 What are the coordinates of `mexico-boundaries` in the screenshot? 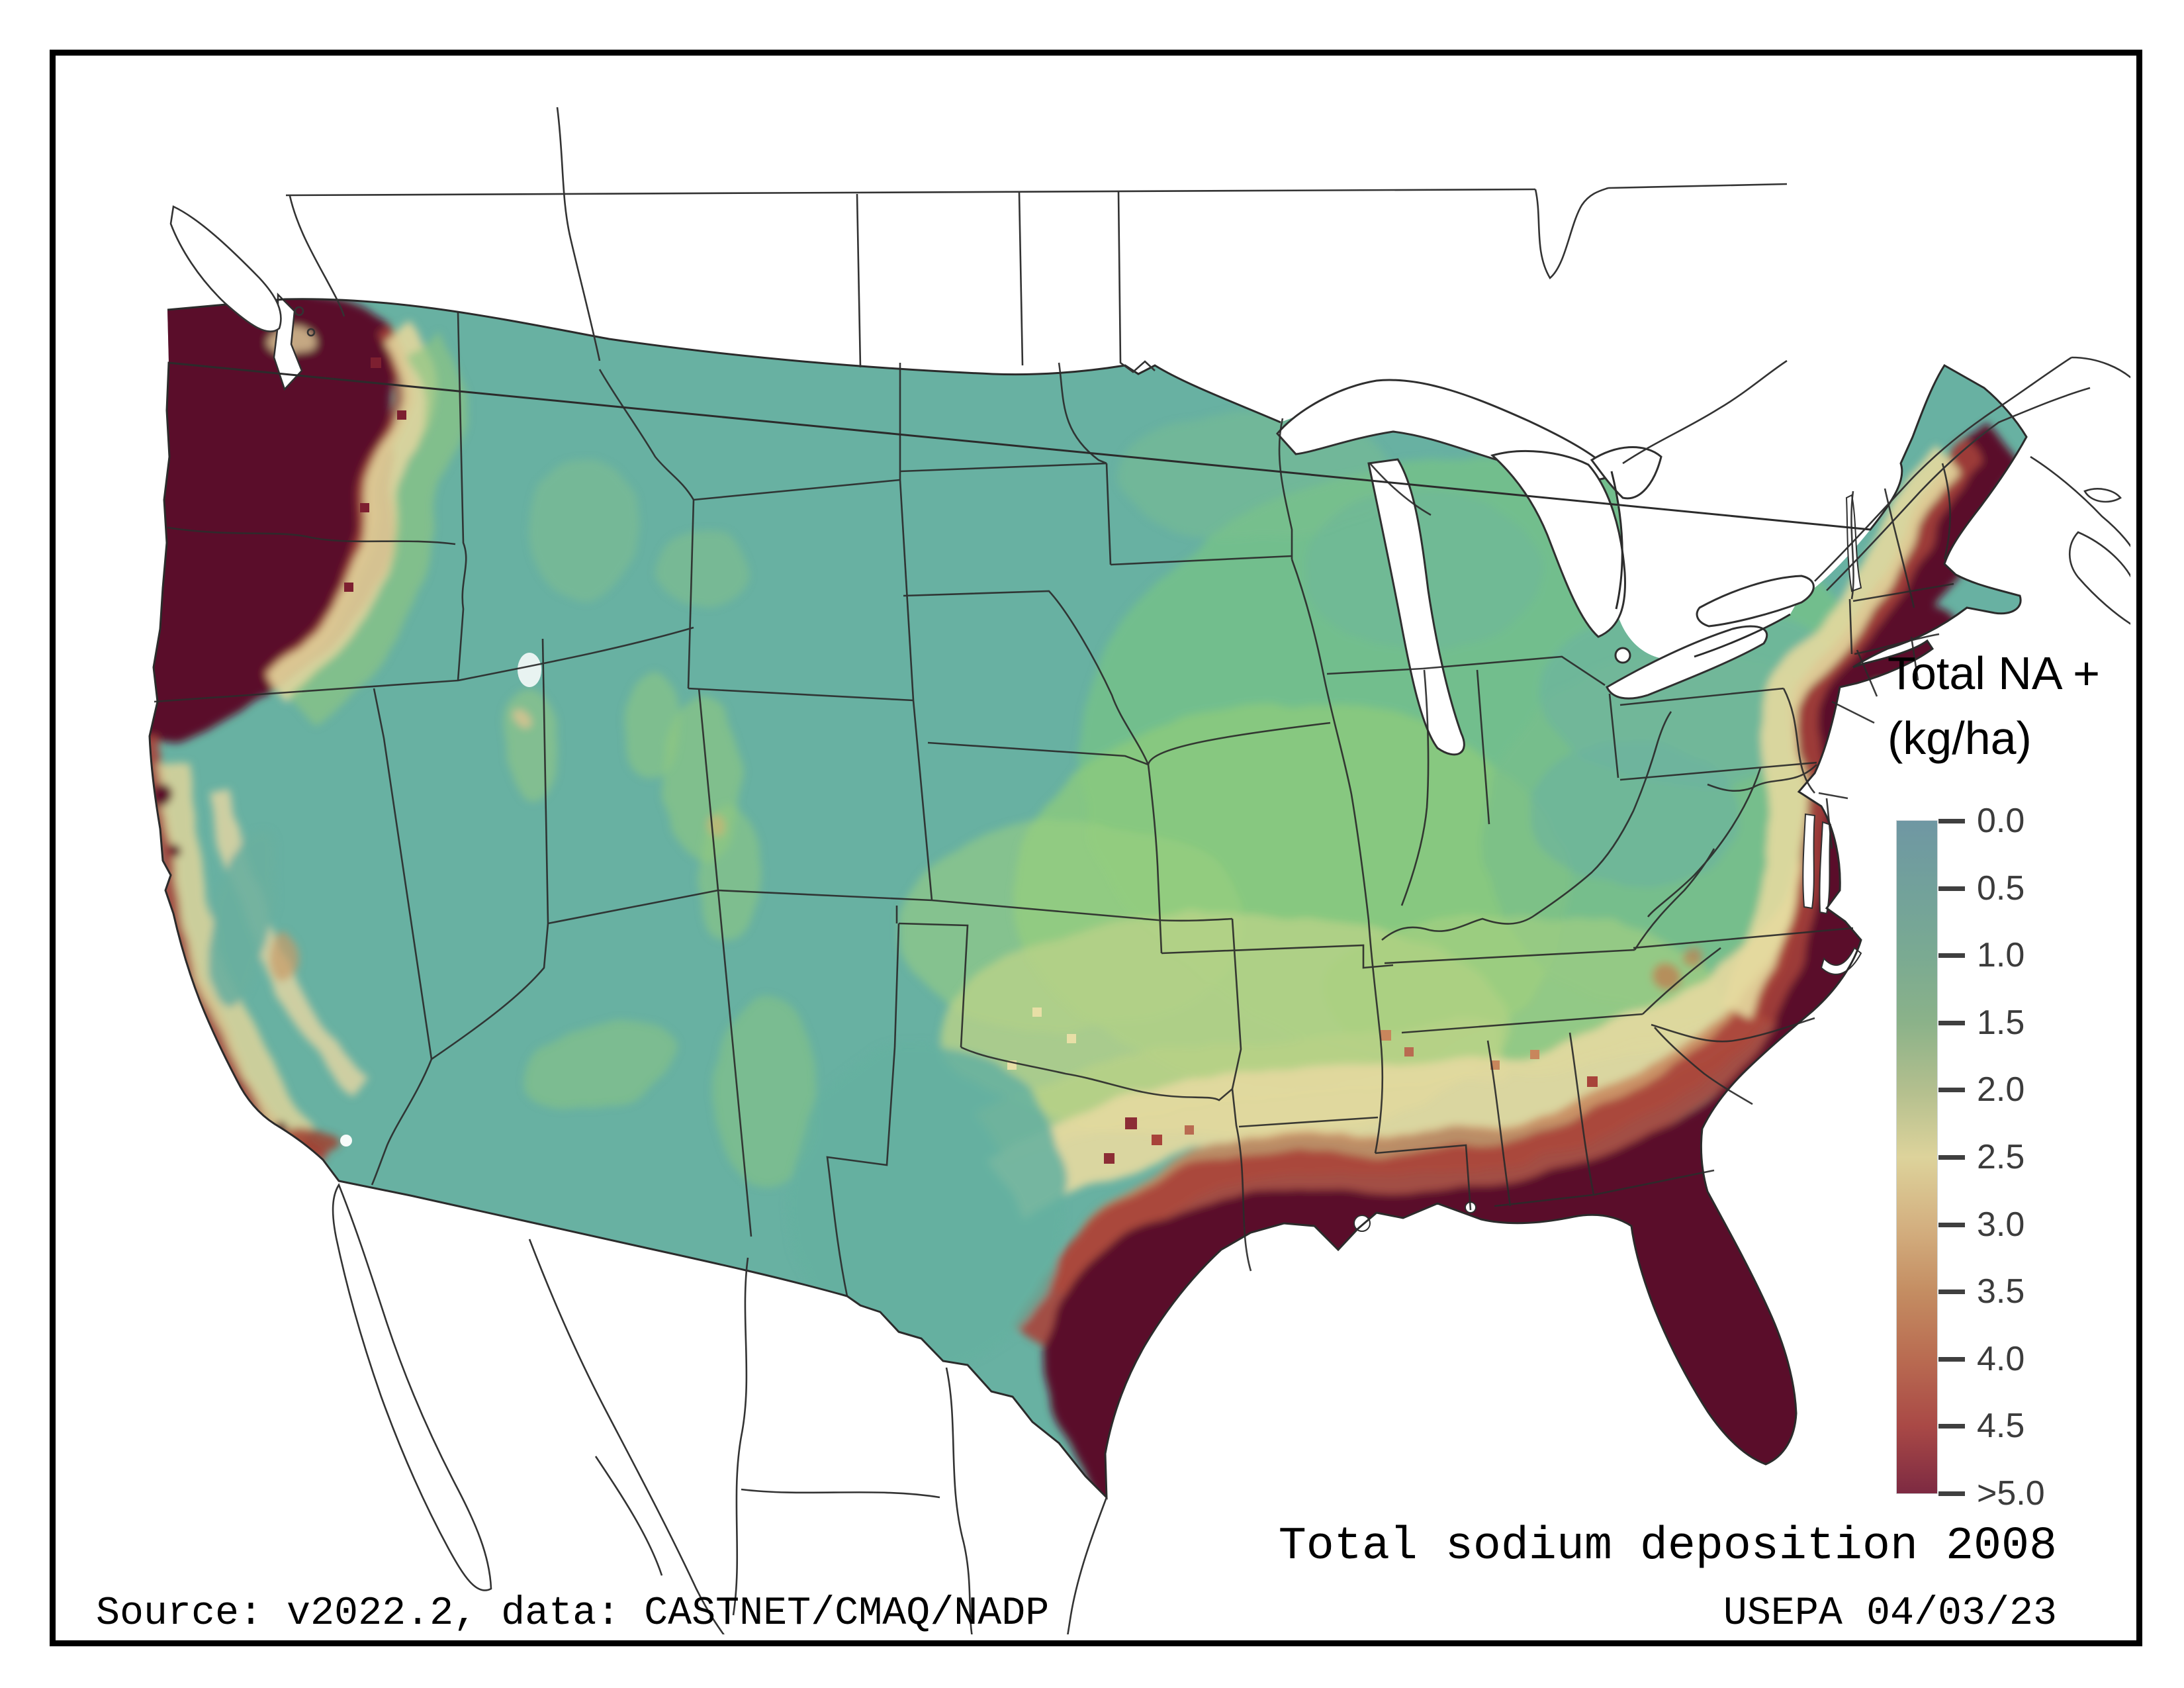 It's located at (720, 1408).